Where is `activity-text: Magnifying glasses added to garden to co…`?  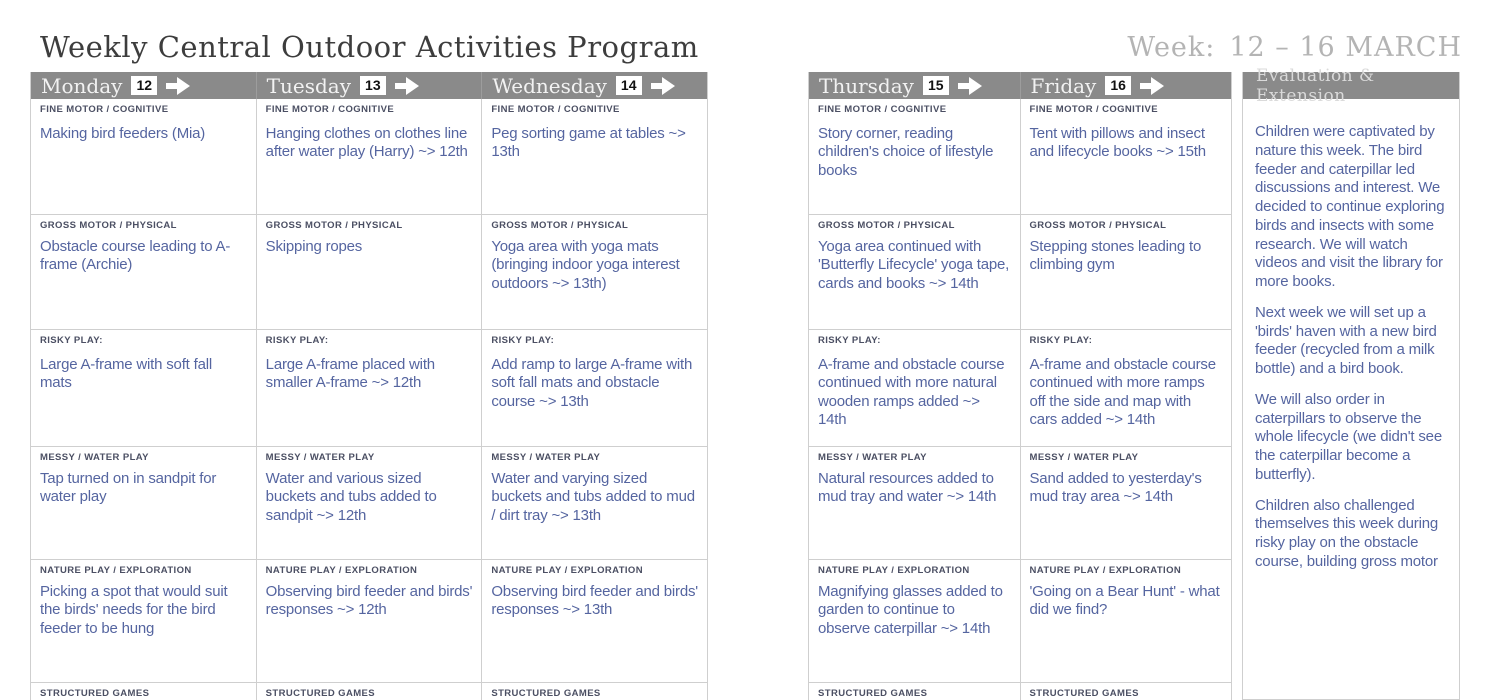 activity-text: Magnifying glasses added to garden to co… is located at coordinates (910, 610).